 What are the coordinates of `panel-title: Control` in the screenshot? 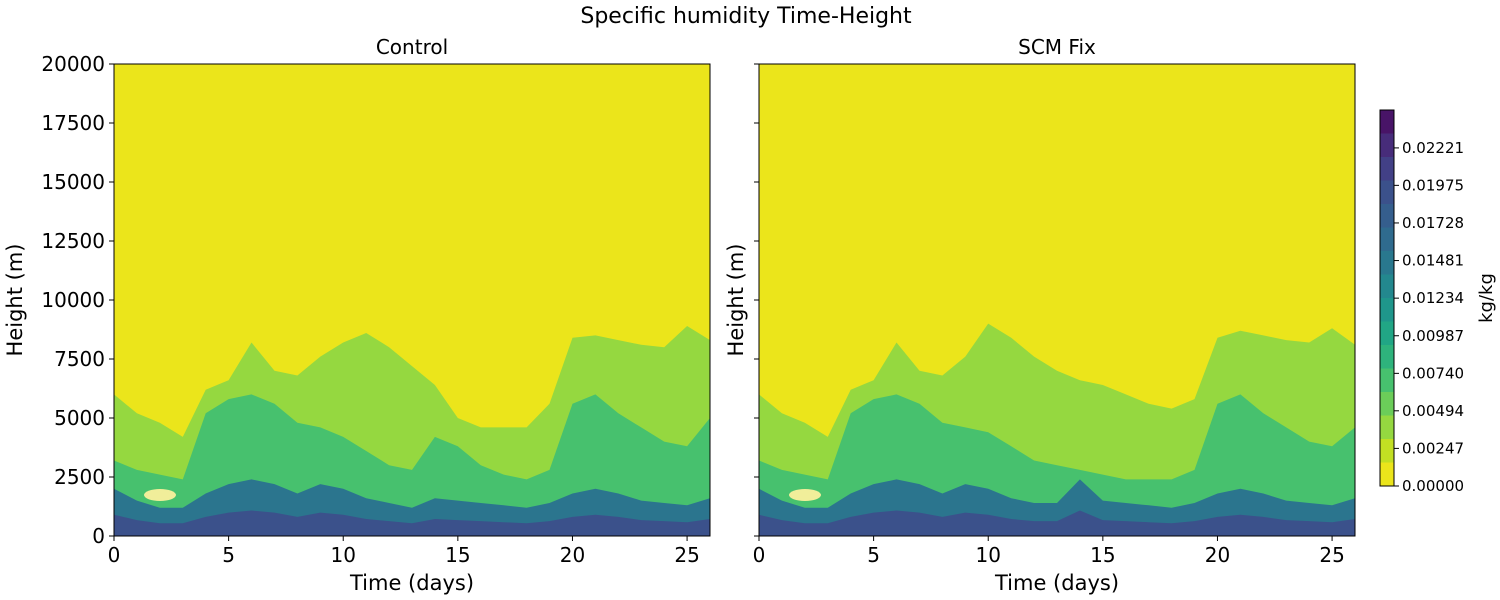 It's located at (412, 47).